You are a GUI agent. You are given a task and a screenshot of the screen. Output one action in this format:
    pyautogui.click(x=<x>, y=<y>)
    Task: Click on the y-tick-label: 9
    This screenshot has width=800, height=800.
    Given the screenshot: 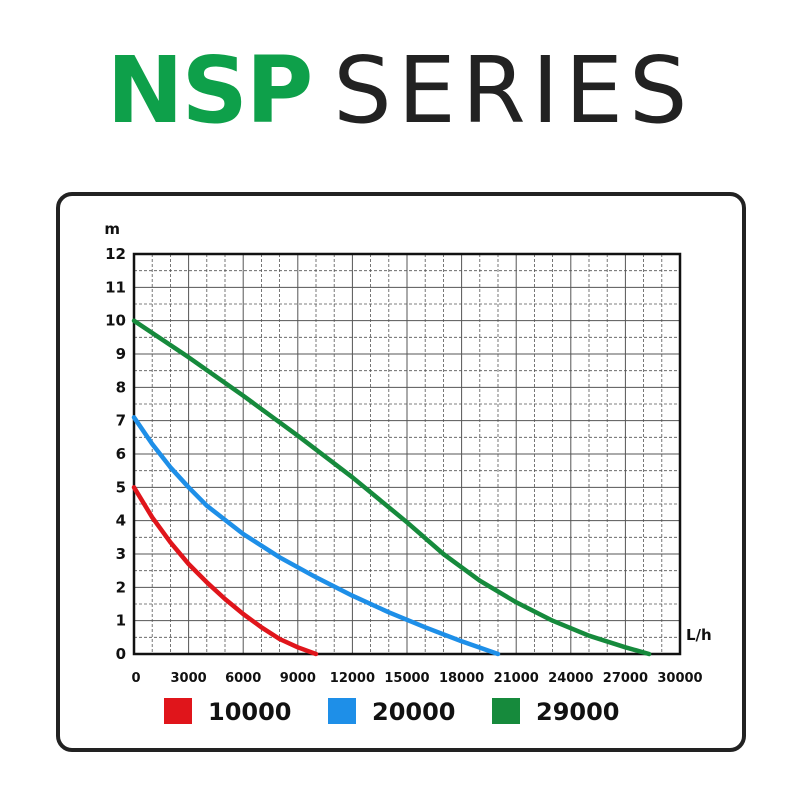 What is the action you would take?
    pyautogui.click(x=121, y=354)
    